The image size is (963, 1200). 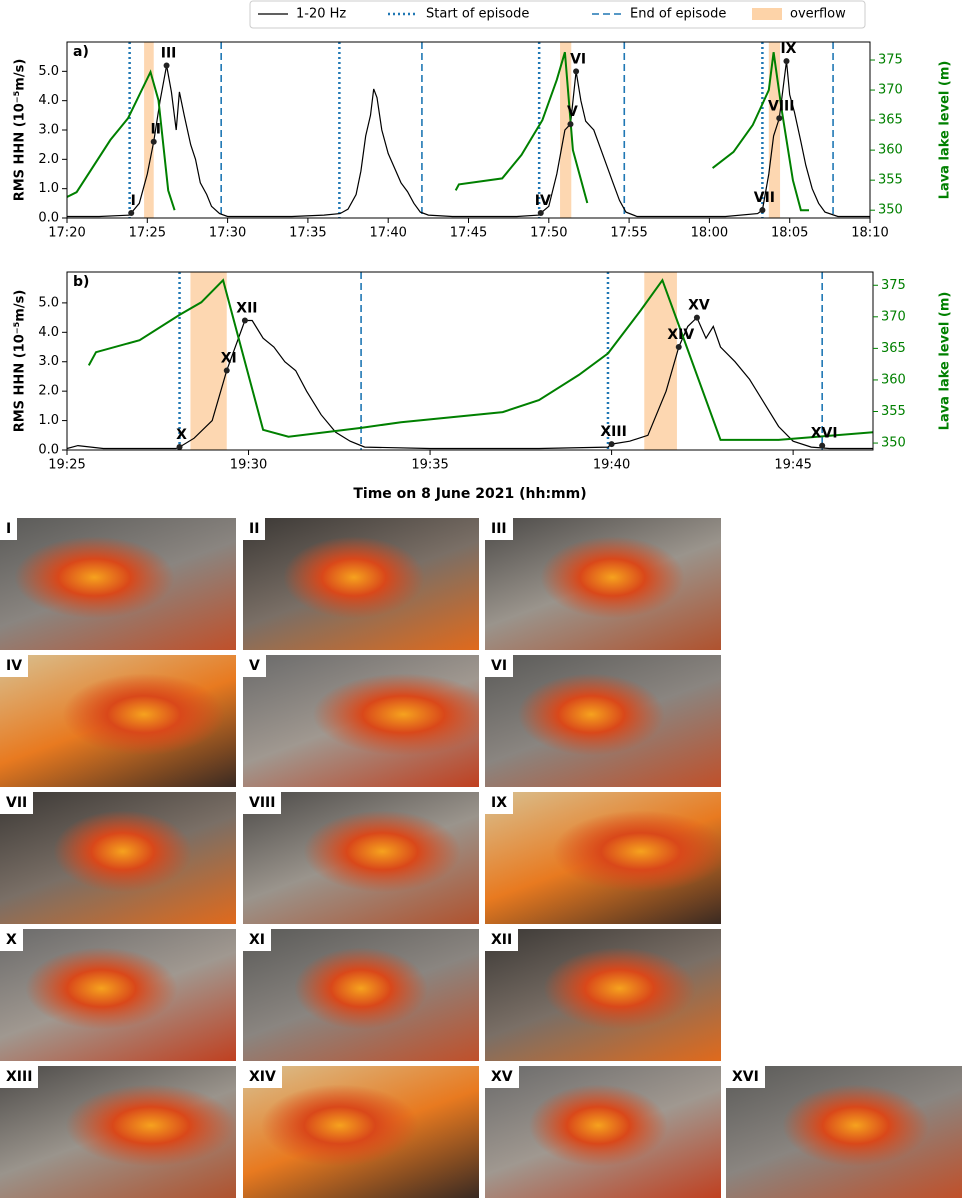 What do you see at coordinates (133, 201) in the screenshot?
I see `episode-label: I` at bounding box center [133, 201].